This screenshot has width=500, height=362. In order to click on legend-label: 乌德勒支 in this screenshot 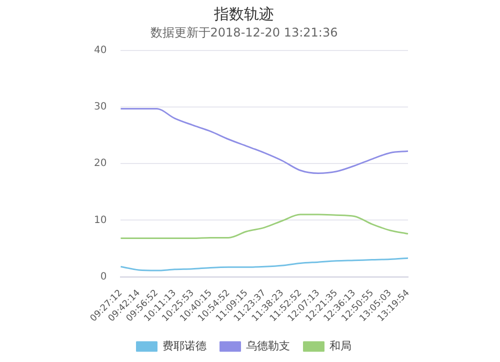, I will do `click(268, 345)`.